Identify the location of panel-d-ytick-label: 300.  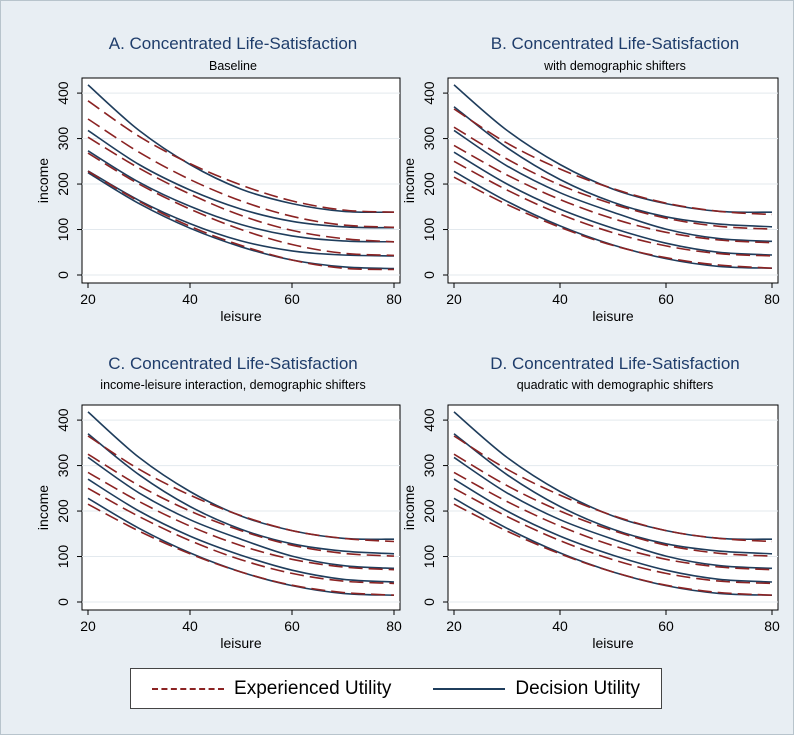
(429, 466).